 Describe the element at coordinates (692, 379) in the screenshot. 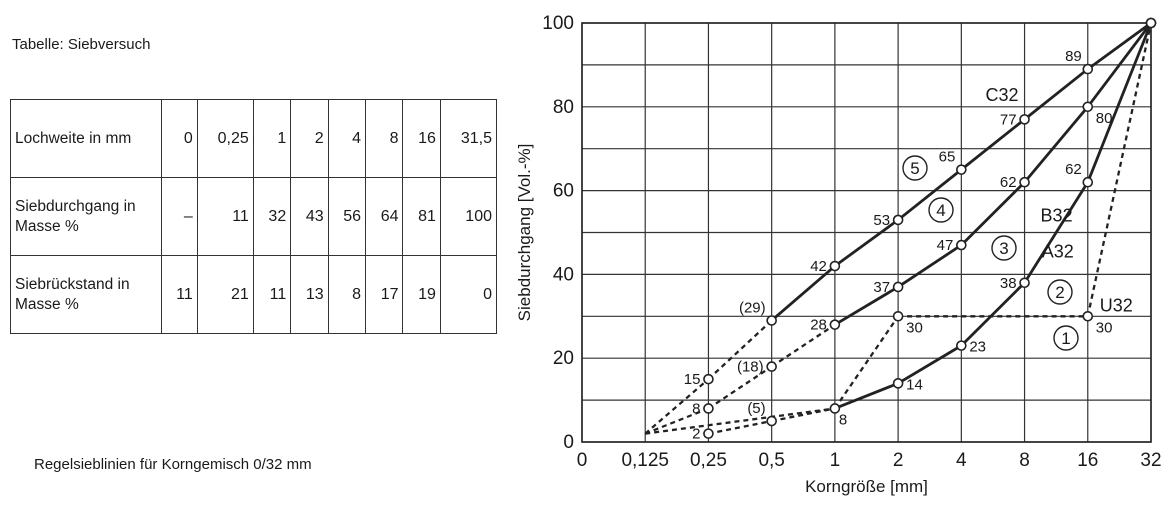

I see `data-label: 15` at that location.